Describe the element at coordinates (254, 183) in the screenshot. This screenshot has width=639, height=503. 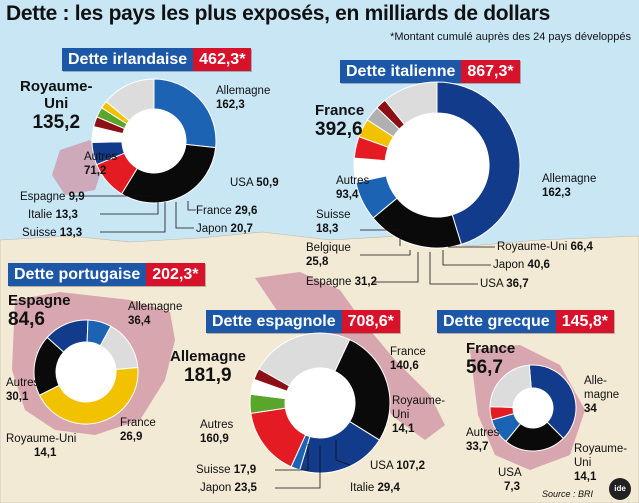
I see `slice-label-usa: USA 50,9` at that location.